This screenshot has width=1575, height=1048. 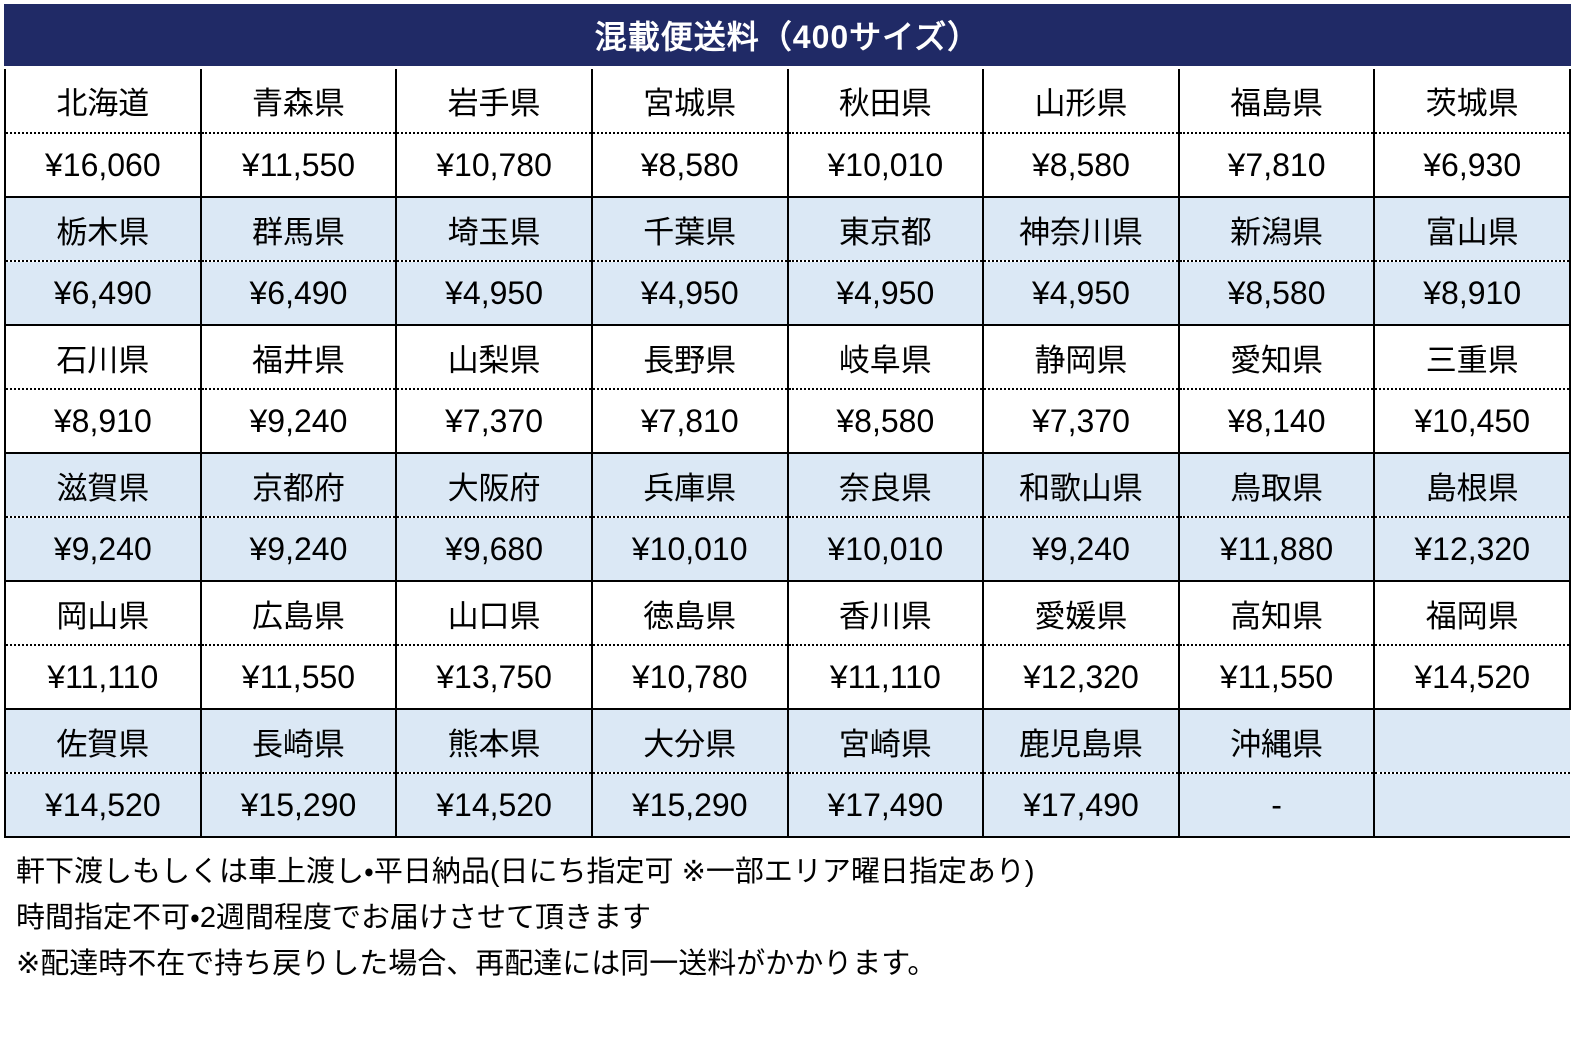 I want to click on prefecture-cell: 群馬県, so click(x=298, y=229).